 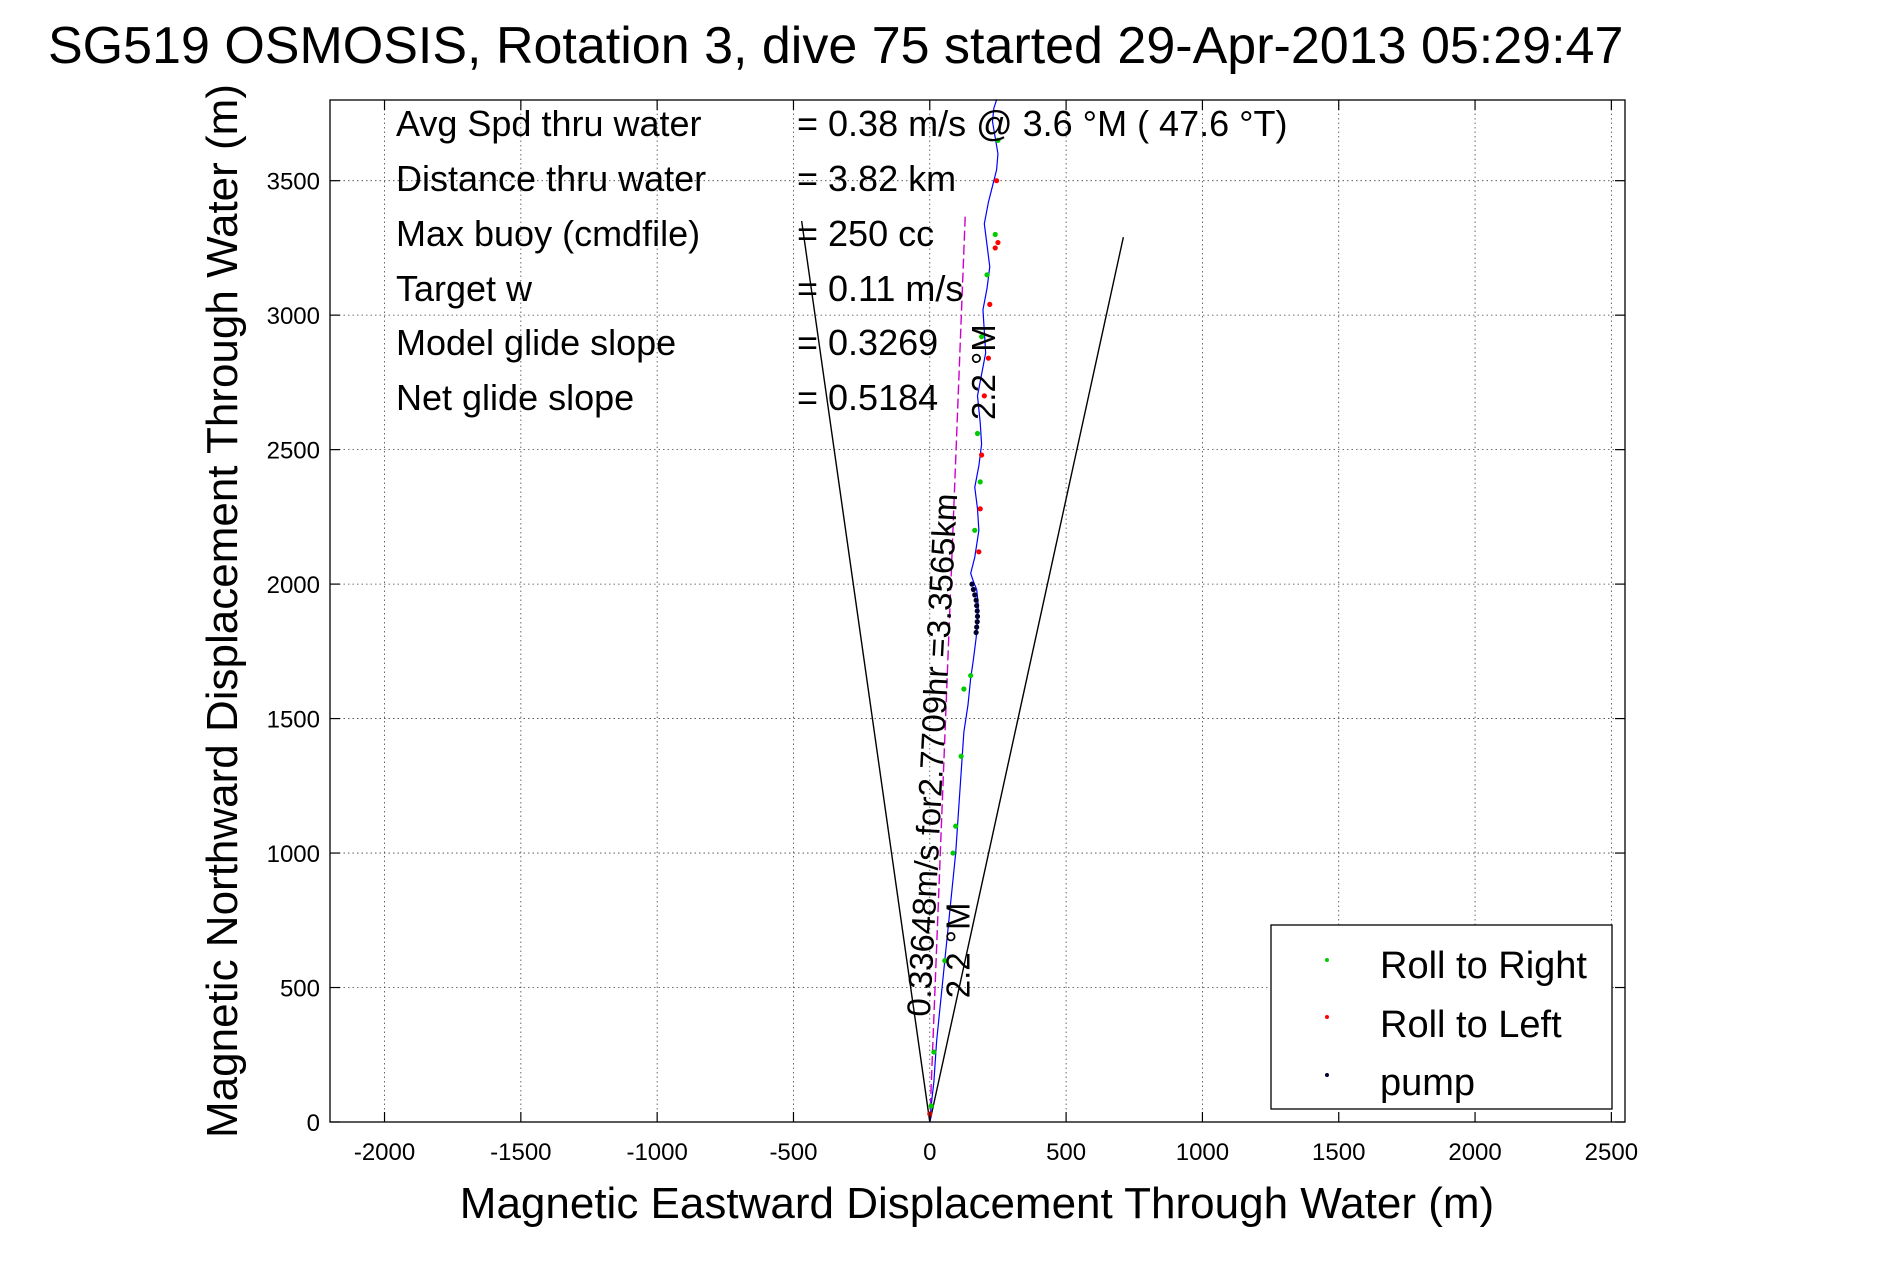 What do you see at coordinates (865, 233) in the screenshot?
I see `stat-value-max-buoy: = 250 cc` at bounding box center [865, 233].